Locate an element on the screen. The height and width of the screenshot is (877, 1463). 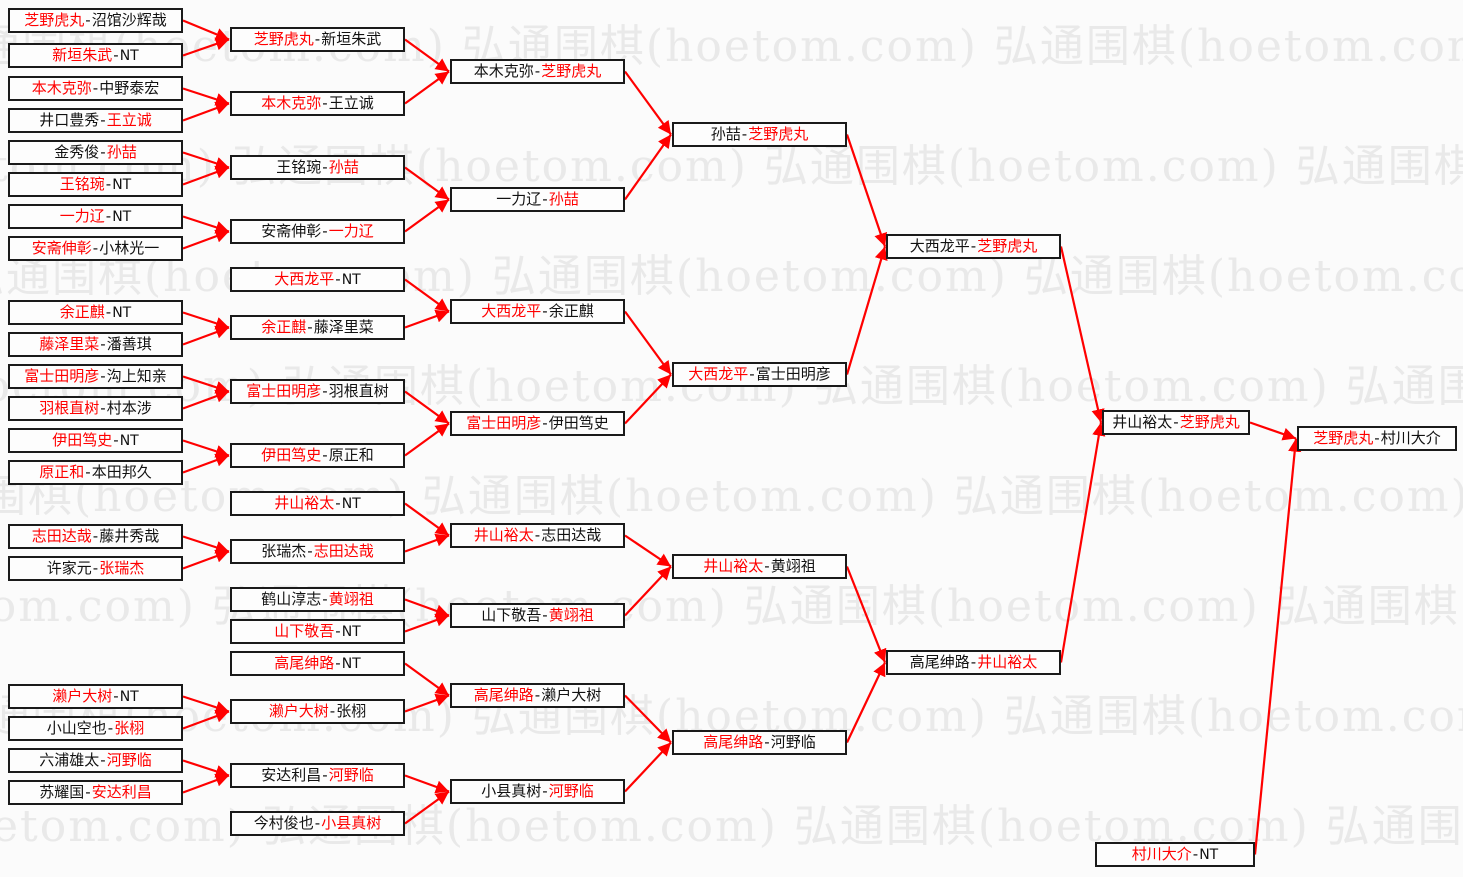
match-box: 苏耀国 - 安达利昌 is located at coordinates (95, 792).